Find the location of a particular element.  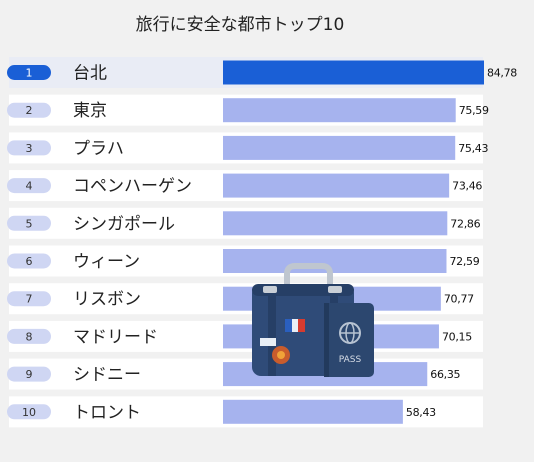

value-label: 73,46 is located at coordinates (467, 186).